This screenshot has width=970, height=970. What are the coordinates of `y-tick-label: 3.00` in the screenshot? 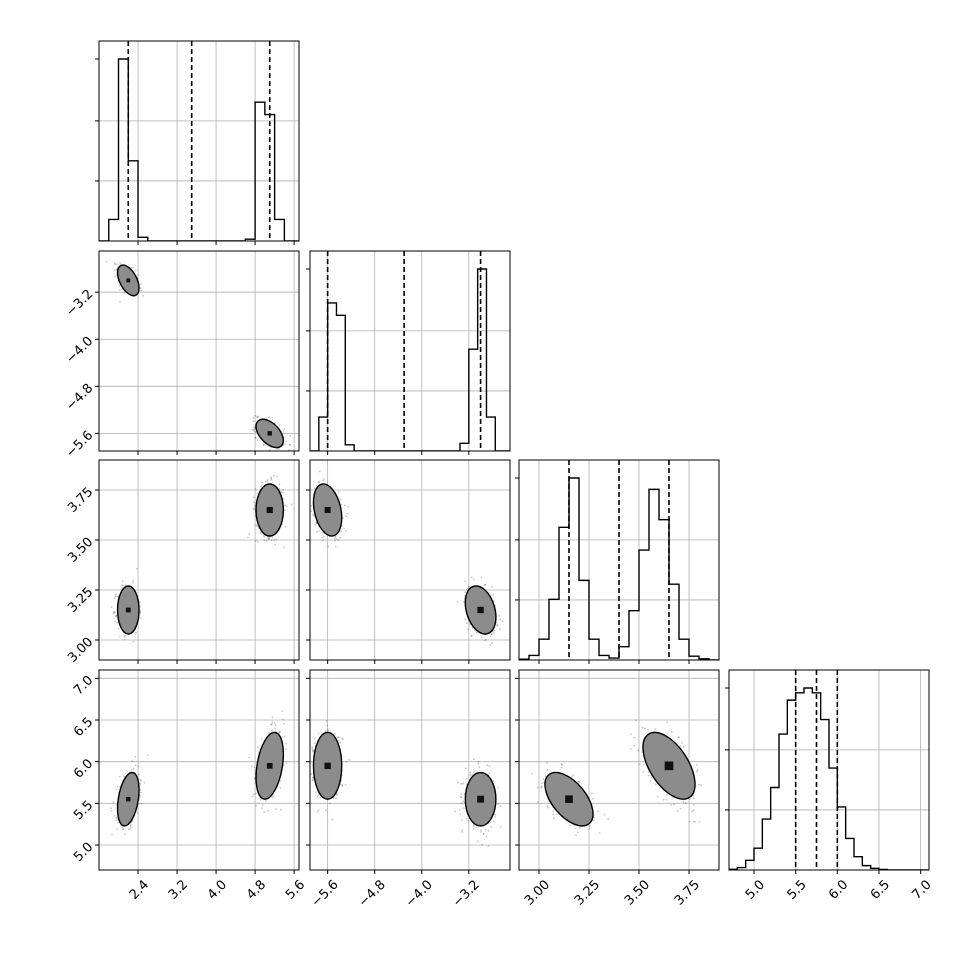 It's located at (80, 650).